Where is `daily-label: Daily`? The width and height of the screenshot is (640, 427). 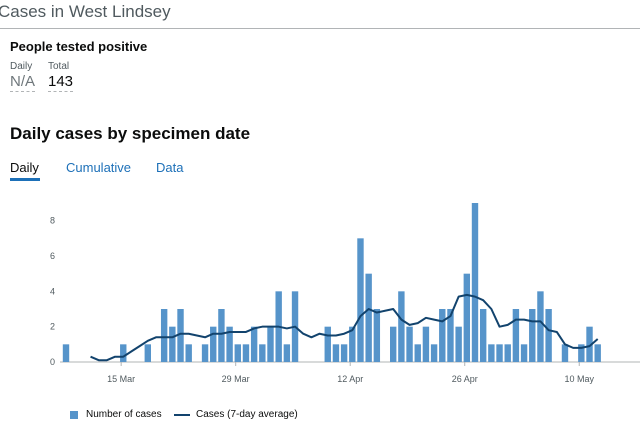
daily-label: Daily is located at coordinates (21, 66).